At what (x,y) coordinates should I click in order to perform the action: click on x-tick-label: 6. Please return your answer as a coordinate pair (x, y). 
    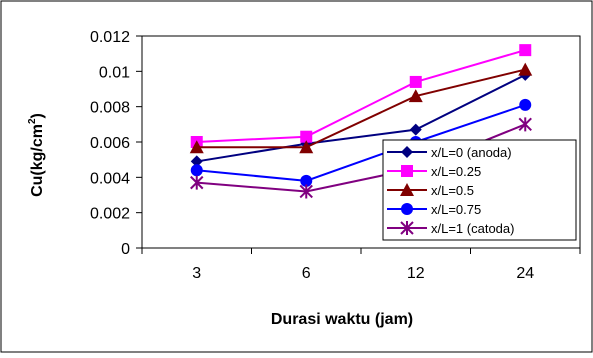
    Looking at the image, I should click on (306, 273).